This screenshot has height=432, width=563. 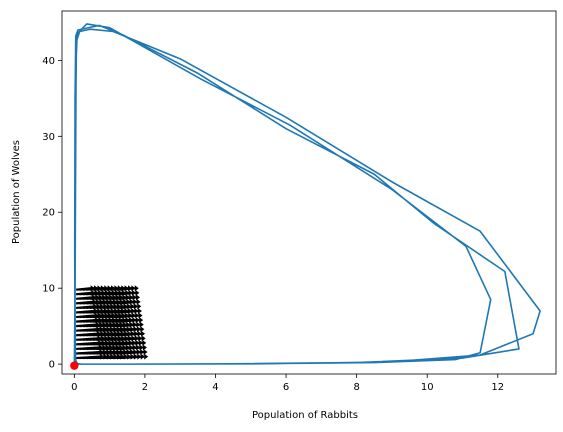 What do you see at coordinates (52, 365) in the screenshot?
I see `y-tick-label: 0` at bounding box center [52, 365].